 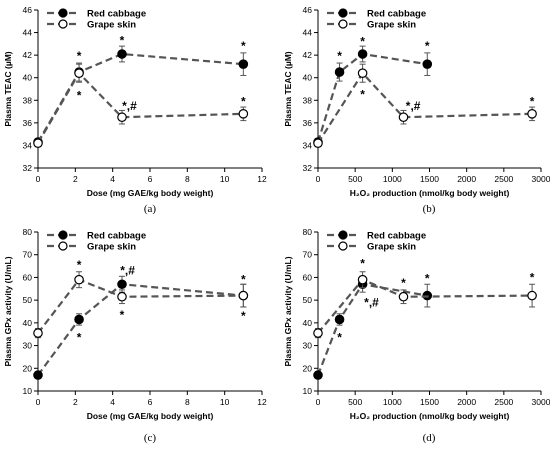 What do you see at coordinates (28, 123) in the screenshot?
I see `y-tick-label: 36` at bounding box center [28, 123].